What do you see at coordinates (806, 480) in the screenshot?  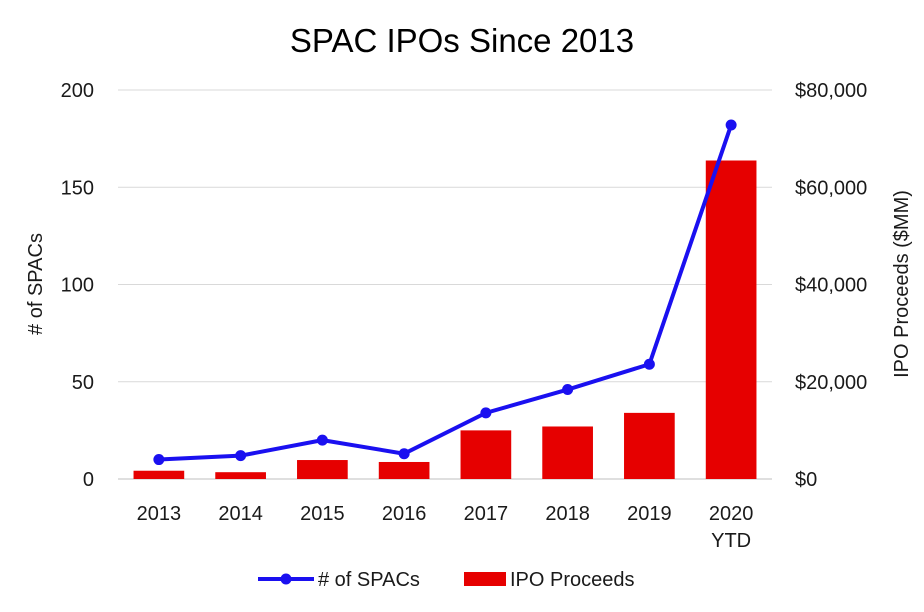 I see `right-tick-label: $0` at bounding box center [806, 480].